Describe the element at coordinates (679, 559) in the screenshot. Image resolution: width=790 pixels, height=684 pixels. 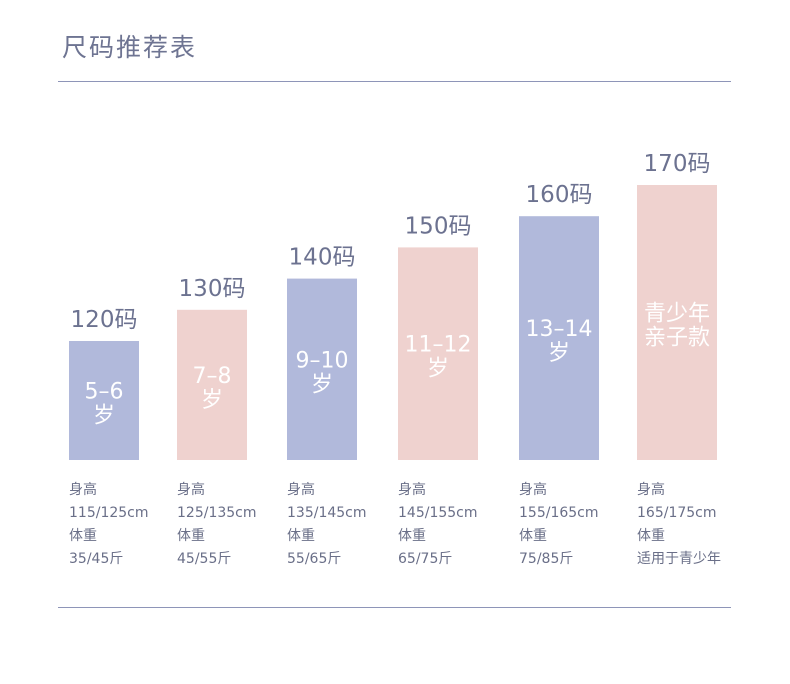
I see `weight-value: 适用于青少年` at that location.